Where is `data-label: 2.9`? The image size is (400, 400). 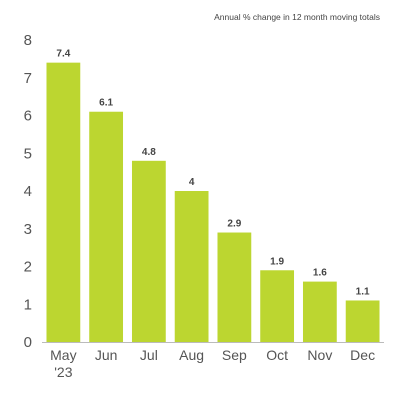 data-label: 2.9 is located at coordinates (234, 224).